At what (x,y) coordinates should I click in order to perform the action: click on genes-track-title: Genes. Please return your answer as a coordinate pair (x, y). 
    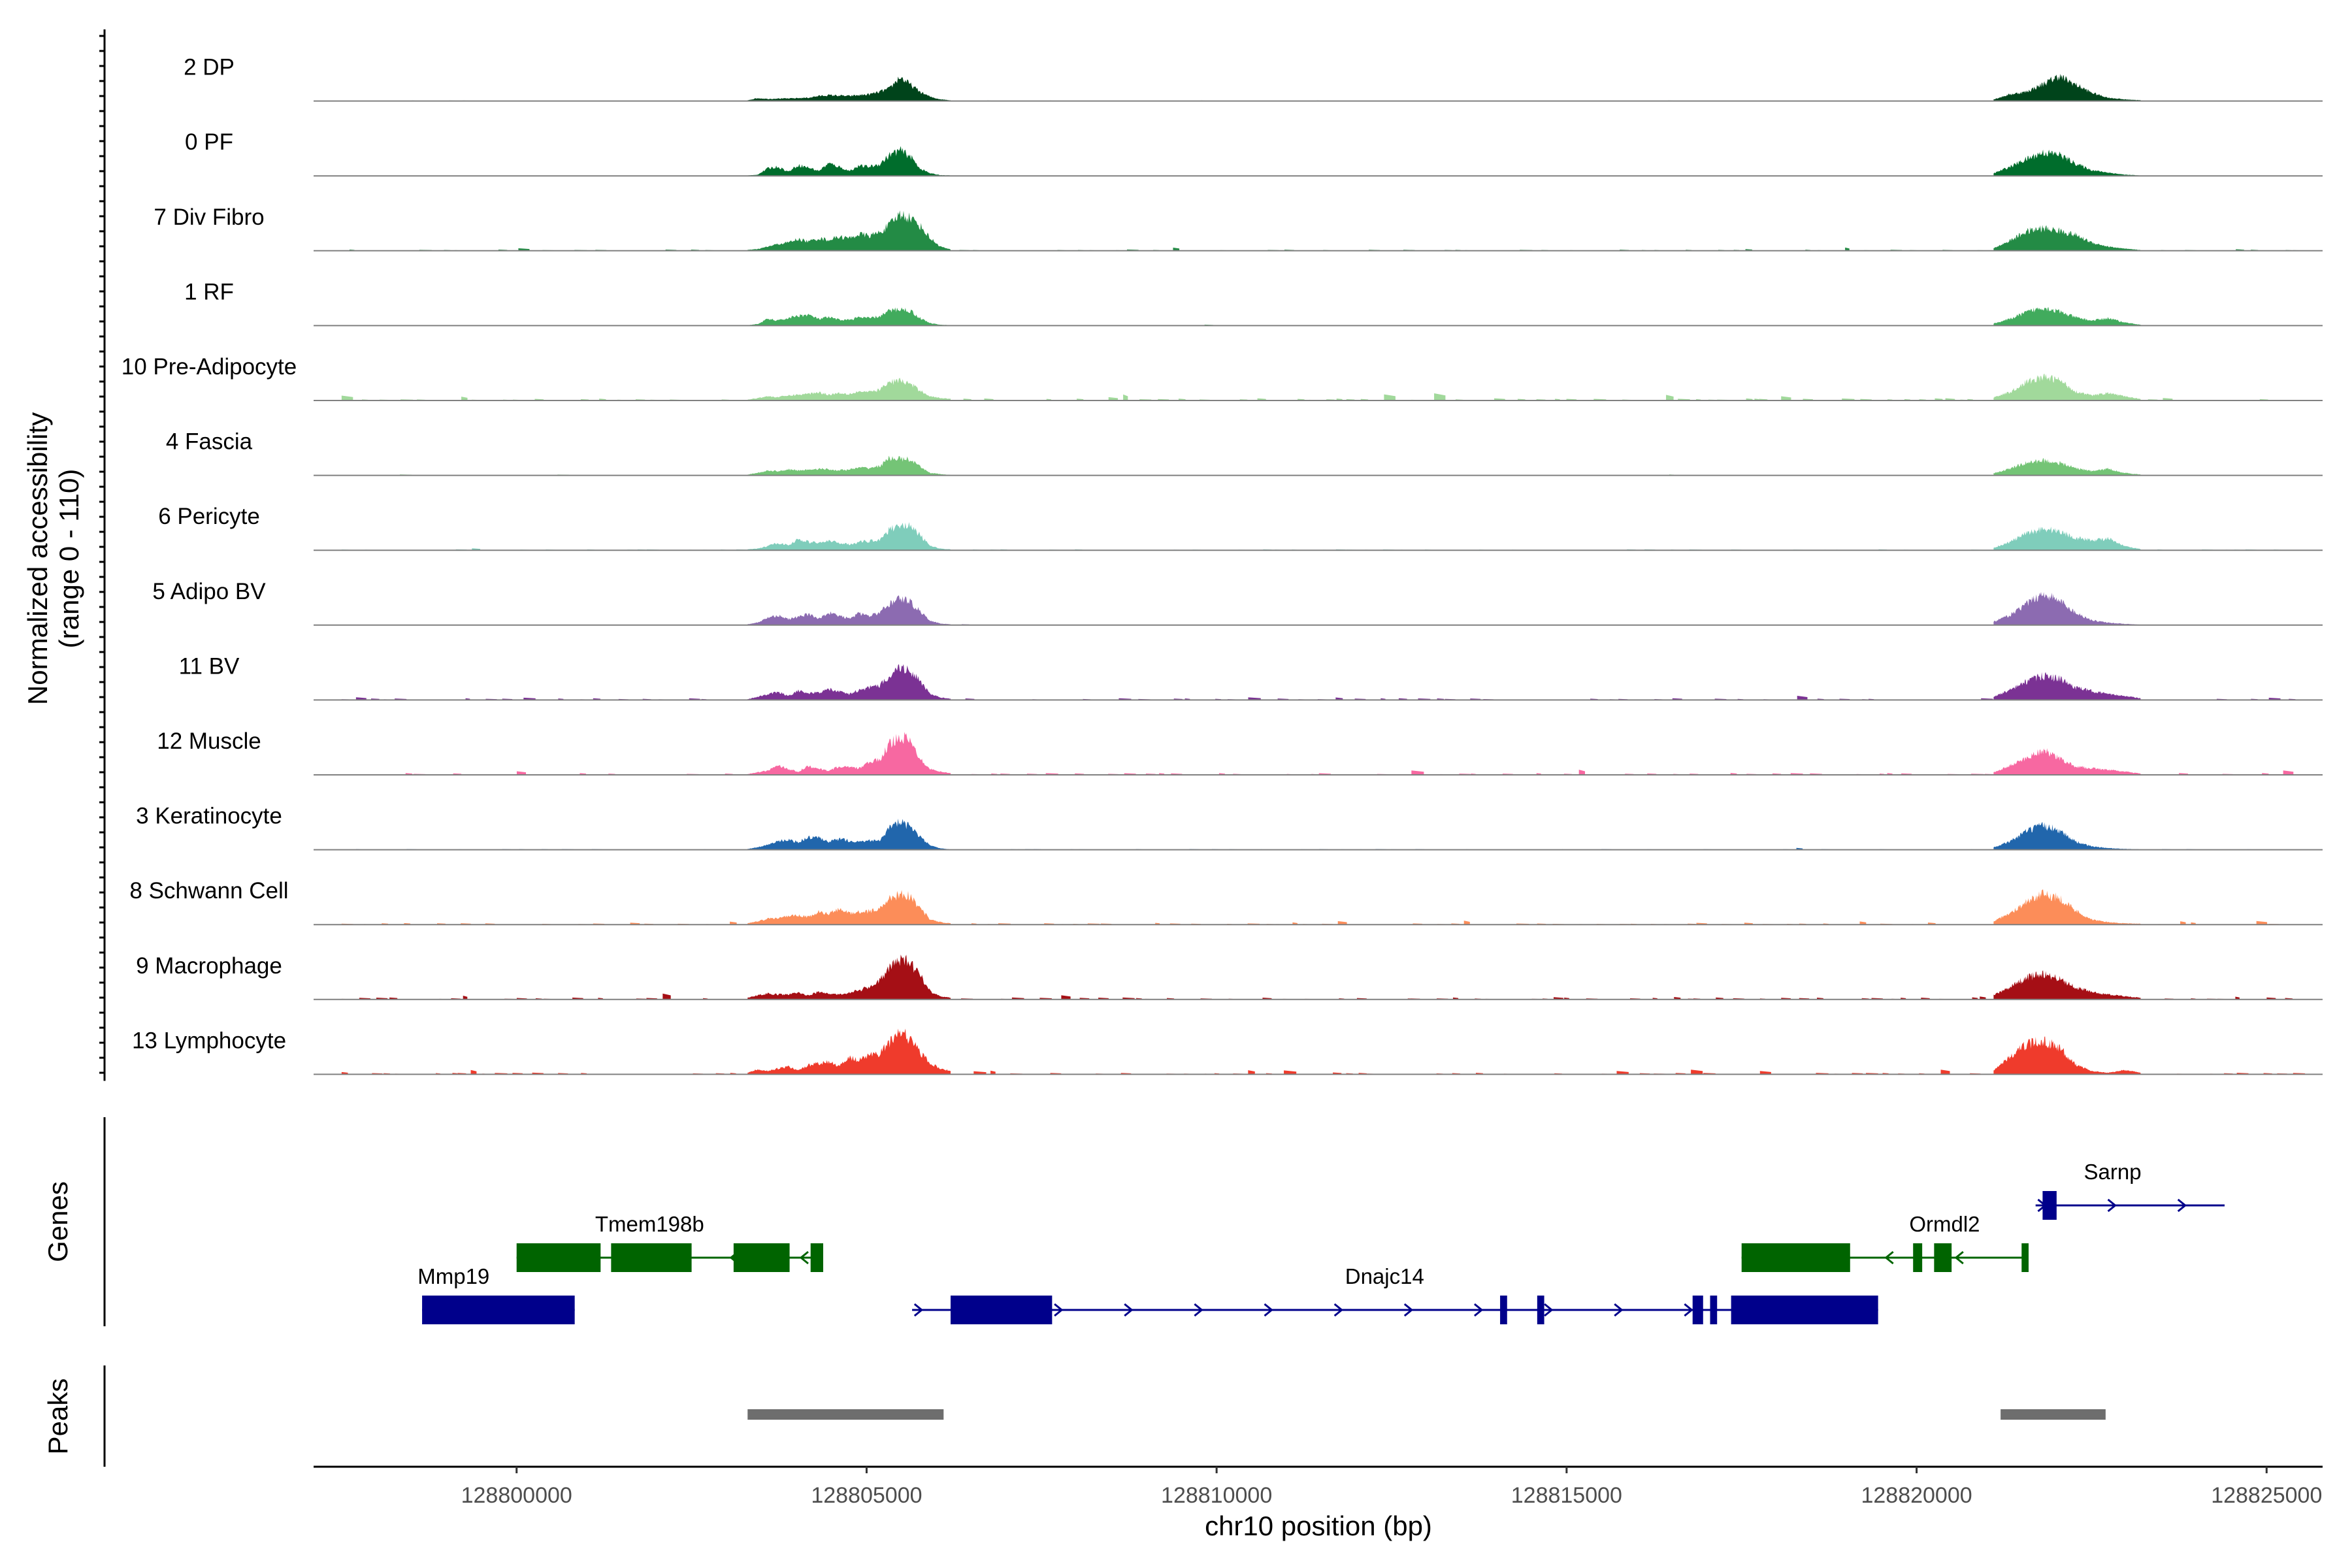
    Looking at the image, I should click on (57, 1221).